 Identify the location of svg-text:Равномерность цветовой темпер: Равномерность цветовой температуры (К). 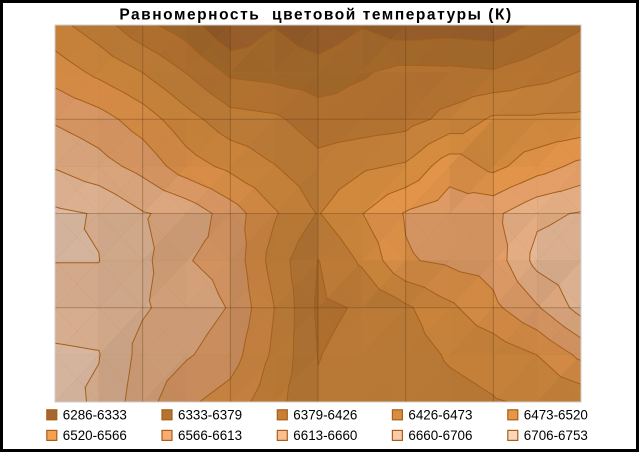
(315, 15).